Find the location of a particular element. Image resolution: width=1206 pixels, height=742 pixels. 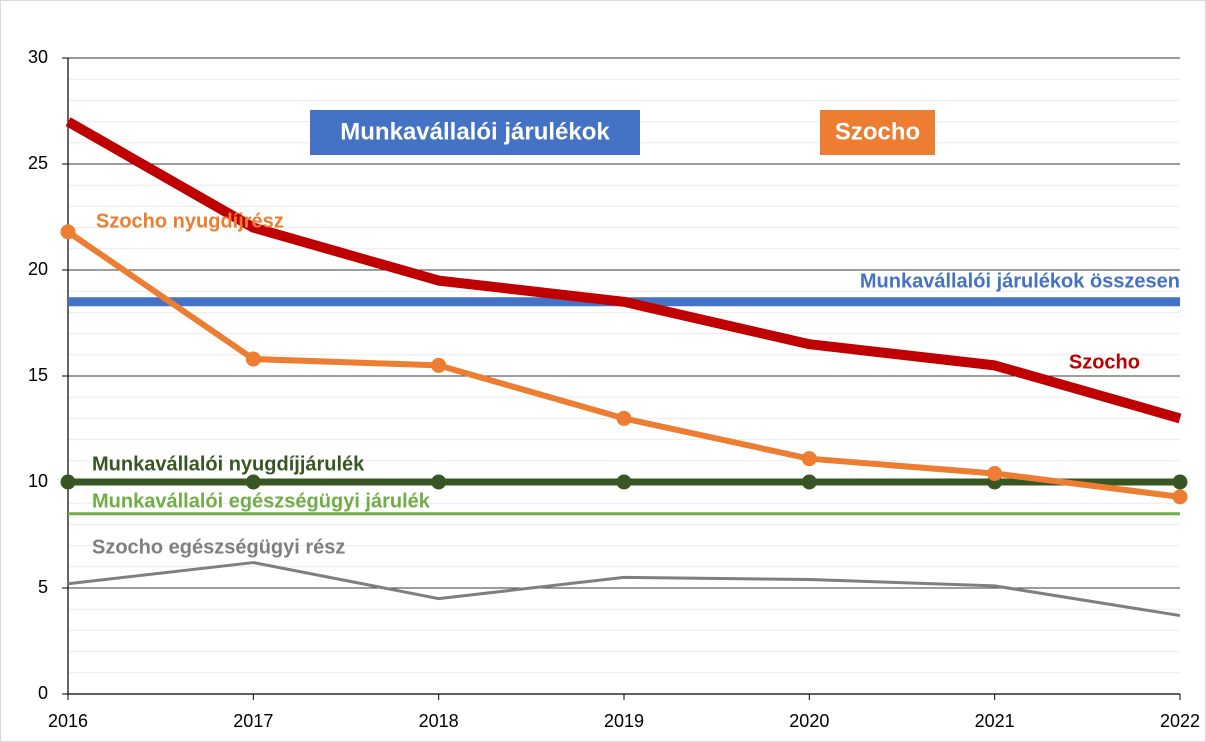

annotation-text: Szocho is located at coordinates (877, 131).